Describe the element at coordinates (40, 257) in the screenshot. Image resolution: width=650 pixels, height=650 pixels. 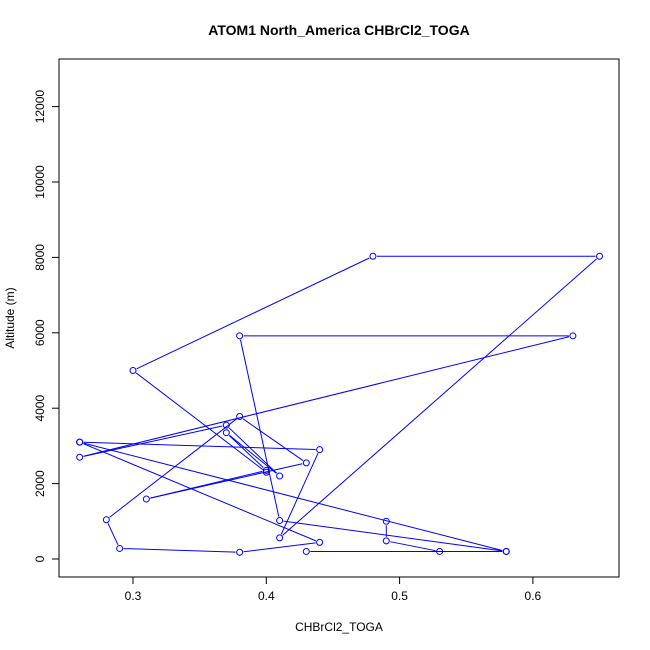
I see `y-tick-label: 8000` at that location.